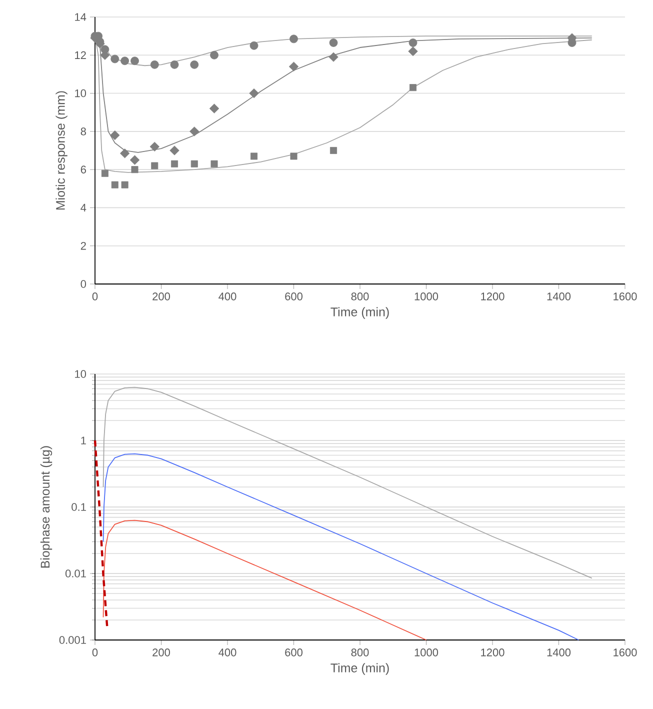 The height and width of the screenshot is (709, 653). Describe the element at coordinates (83, 208) in the screenshot. I see `y-tick-label: 4` at that location.